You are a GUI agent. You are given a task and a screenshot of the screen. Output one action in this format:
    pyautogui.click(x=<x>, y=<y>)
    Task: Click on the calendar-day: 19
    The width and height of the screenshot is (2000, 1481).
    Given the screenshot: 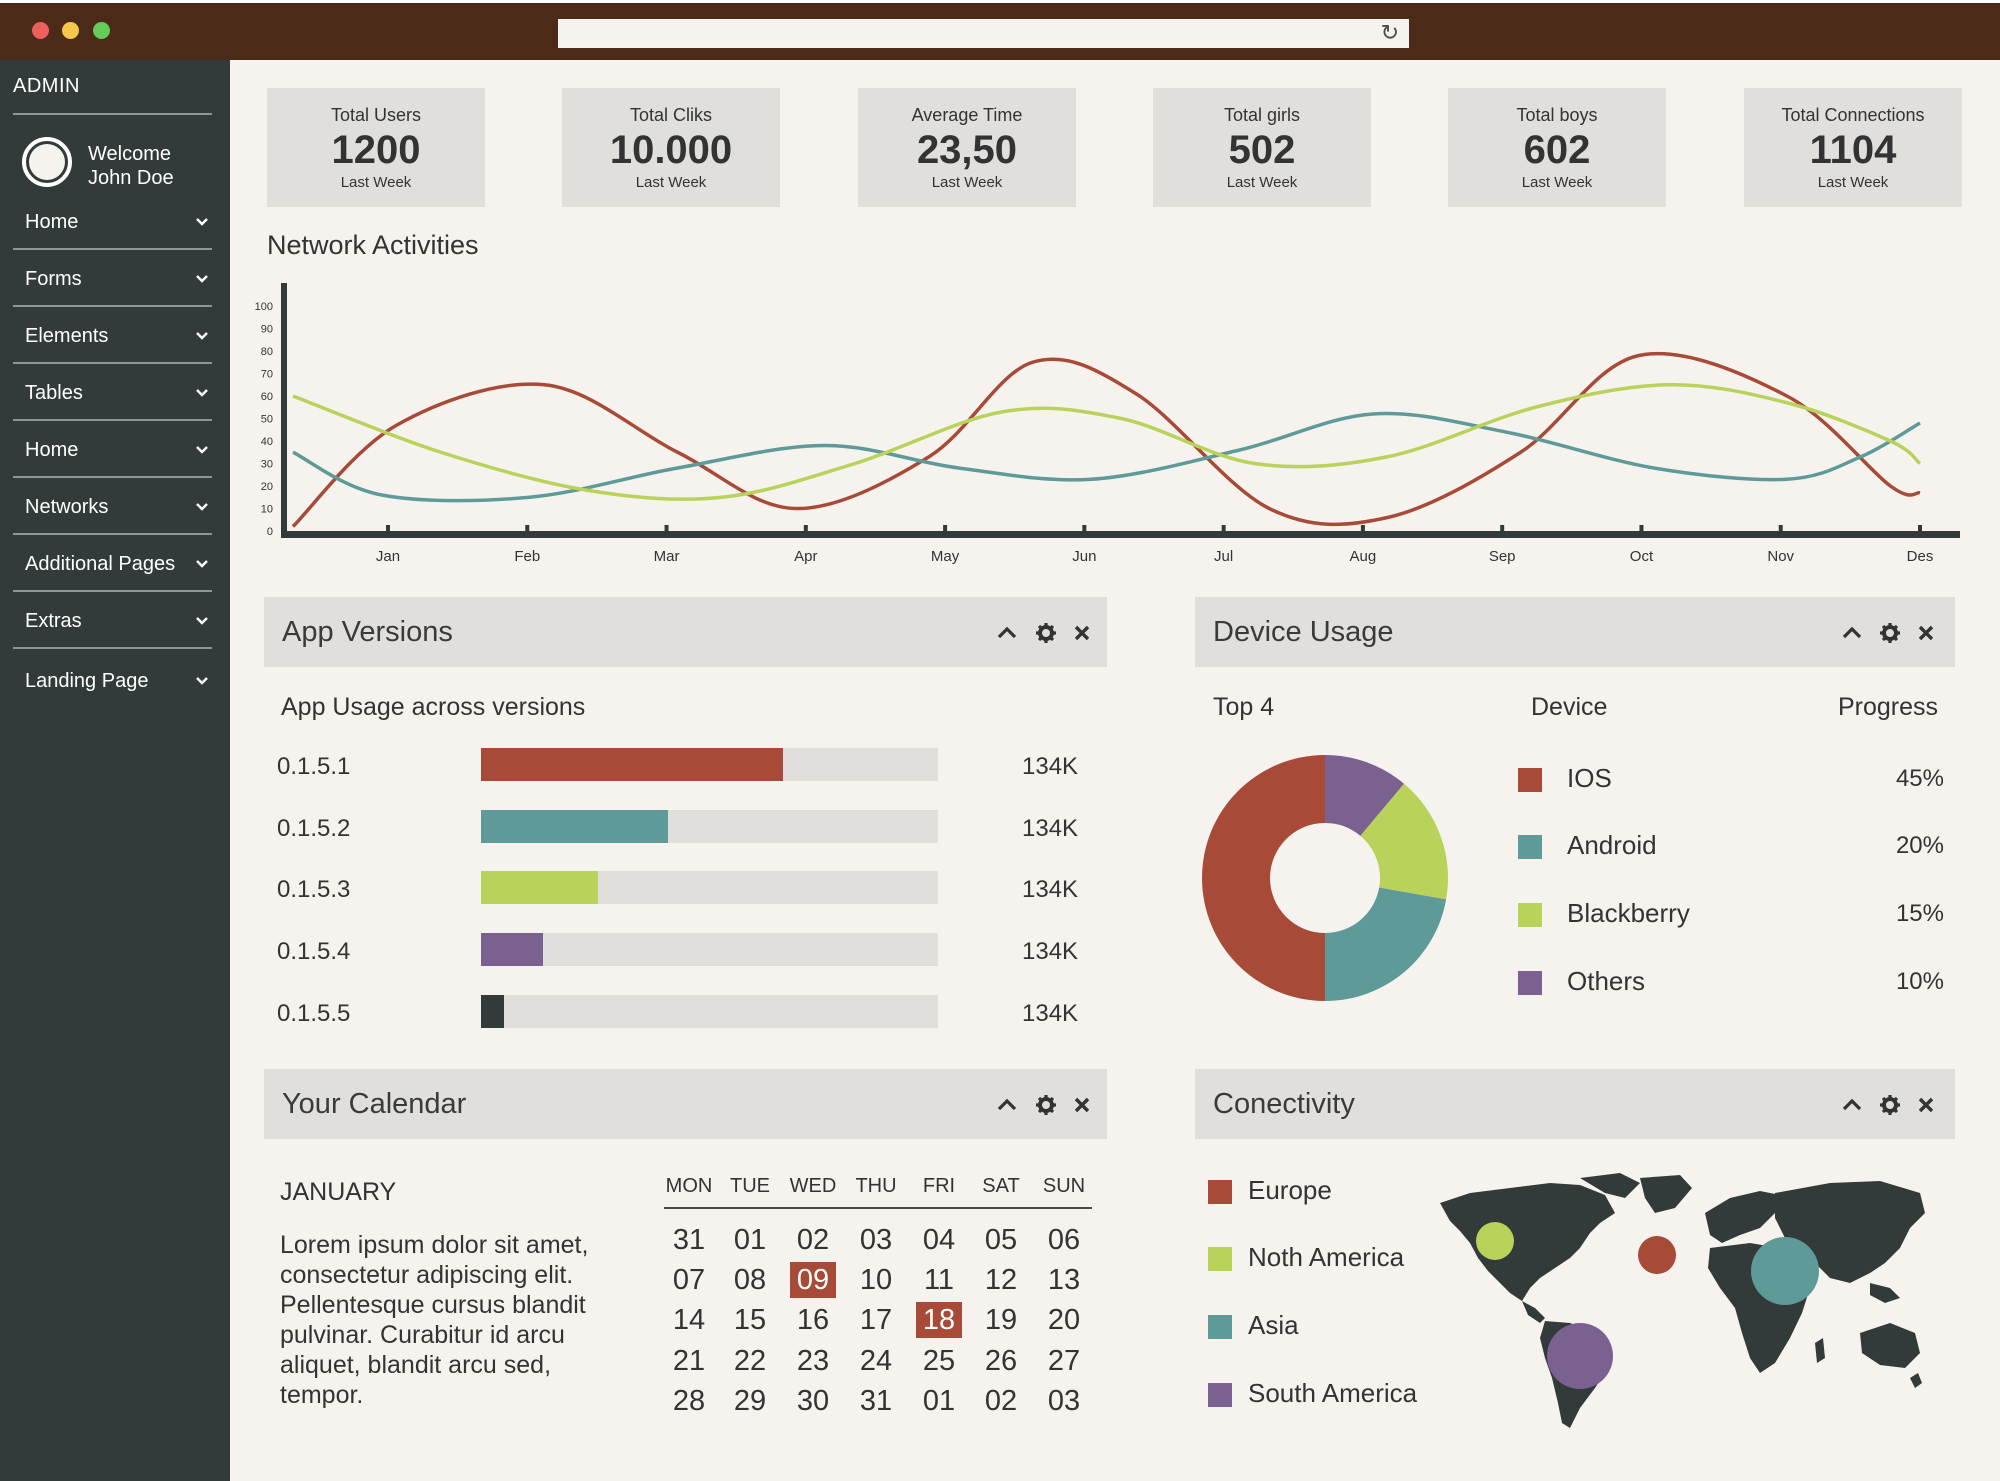 What is the action you would take?
    pyautogui.click(x=1001, y=1320)
    